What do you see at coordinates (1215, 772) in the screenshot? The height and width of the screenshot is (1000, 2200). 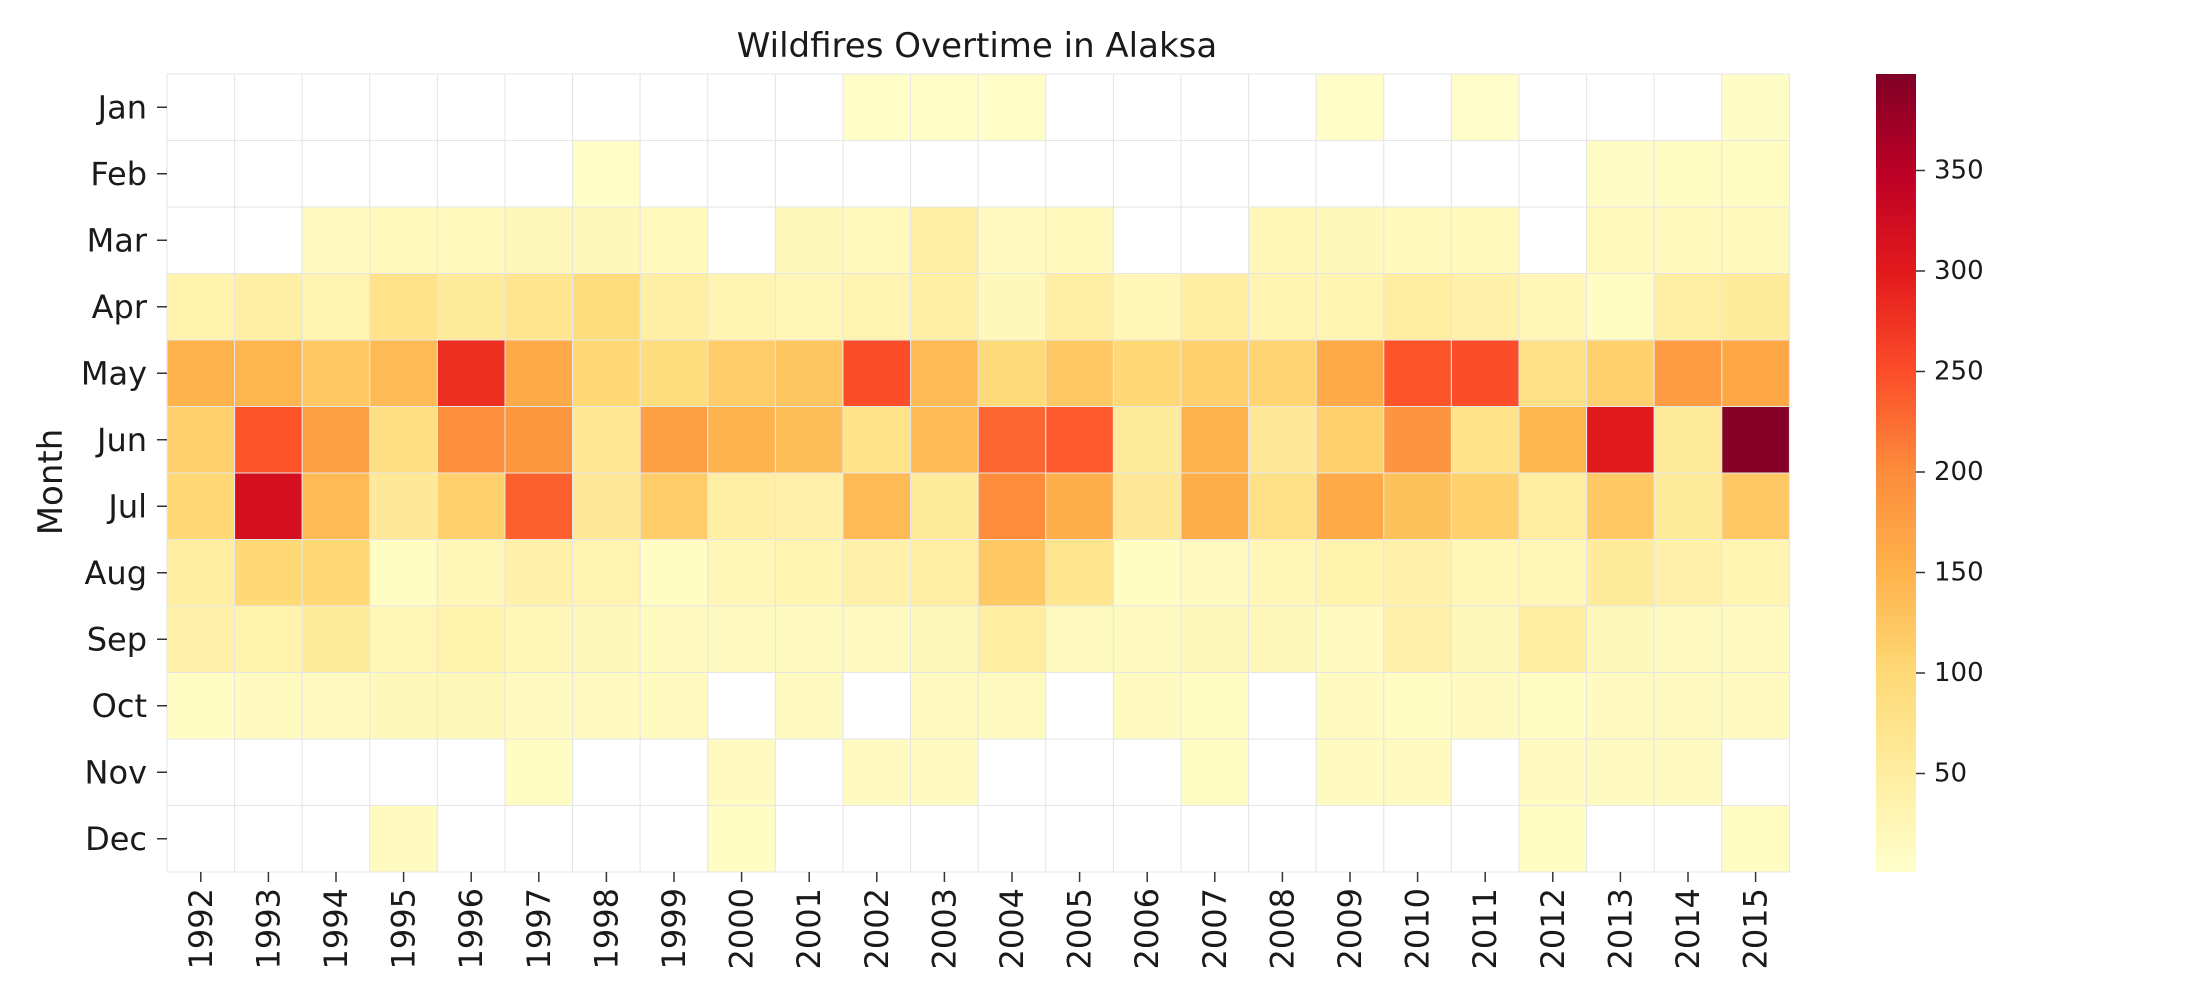 I see `heatmap-cell-Nov-2007` at bounding box center [1215, 772].